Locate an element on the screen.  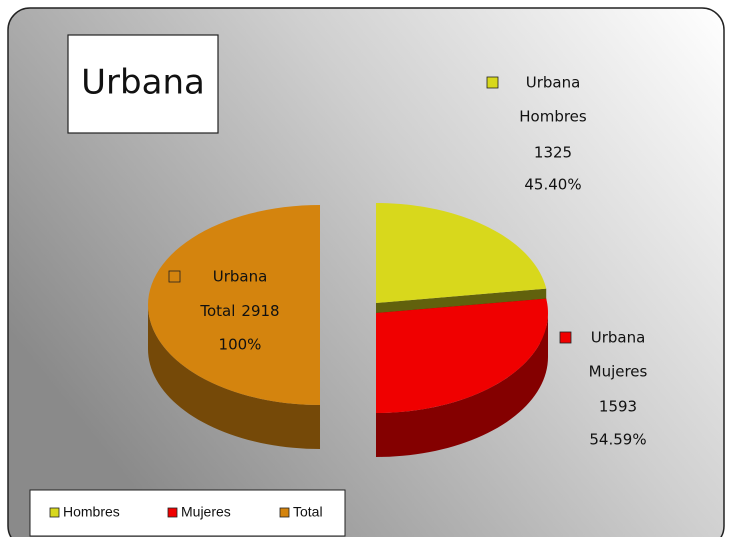
legend-label: Hombres is located at coordinates (91, 512).